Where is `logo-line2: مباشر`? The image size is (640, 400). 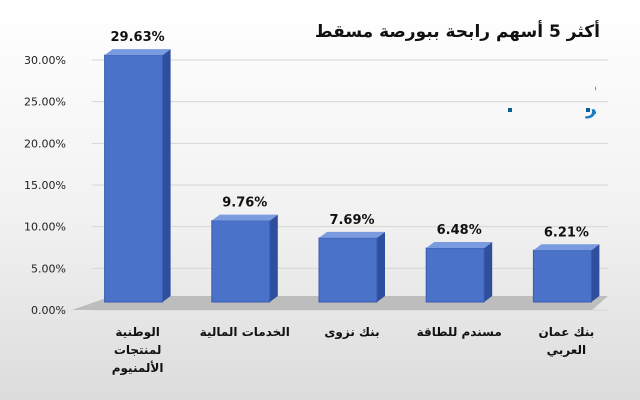 logo-line2: مباشر is located at coordinates (590, 108).